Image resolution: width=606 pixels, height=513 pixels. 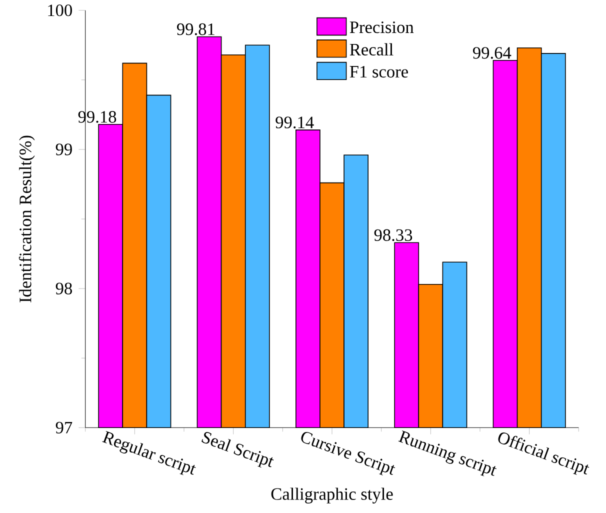 I want to click on y-tick-label: 99, so click(x=64, y=150).